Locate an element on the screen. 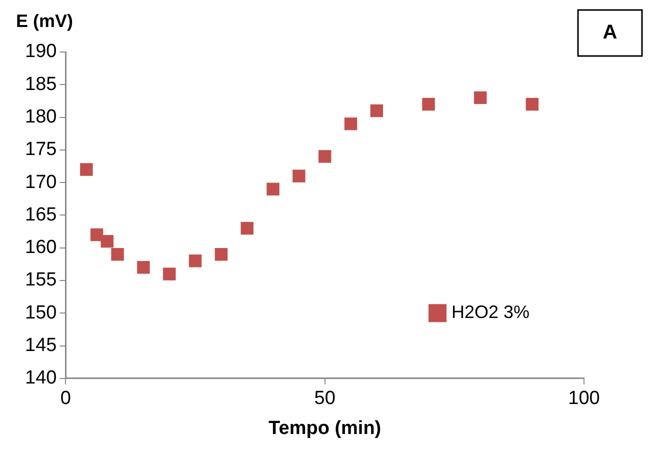 This screenshot has height=452, width=652. x-tick-label: 0 is located at coordinates (65, 399).